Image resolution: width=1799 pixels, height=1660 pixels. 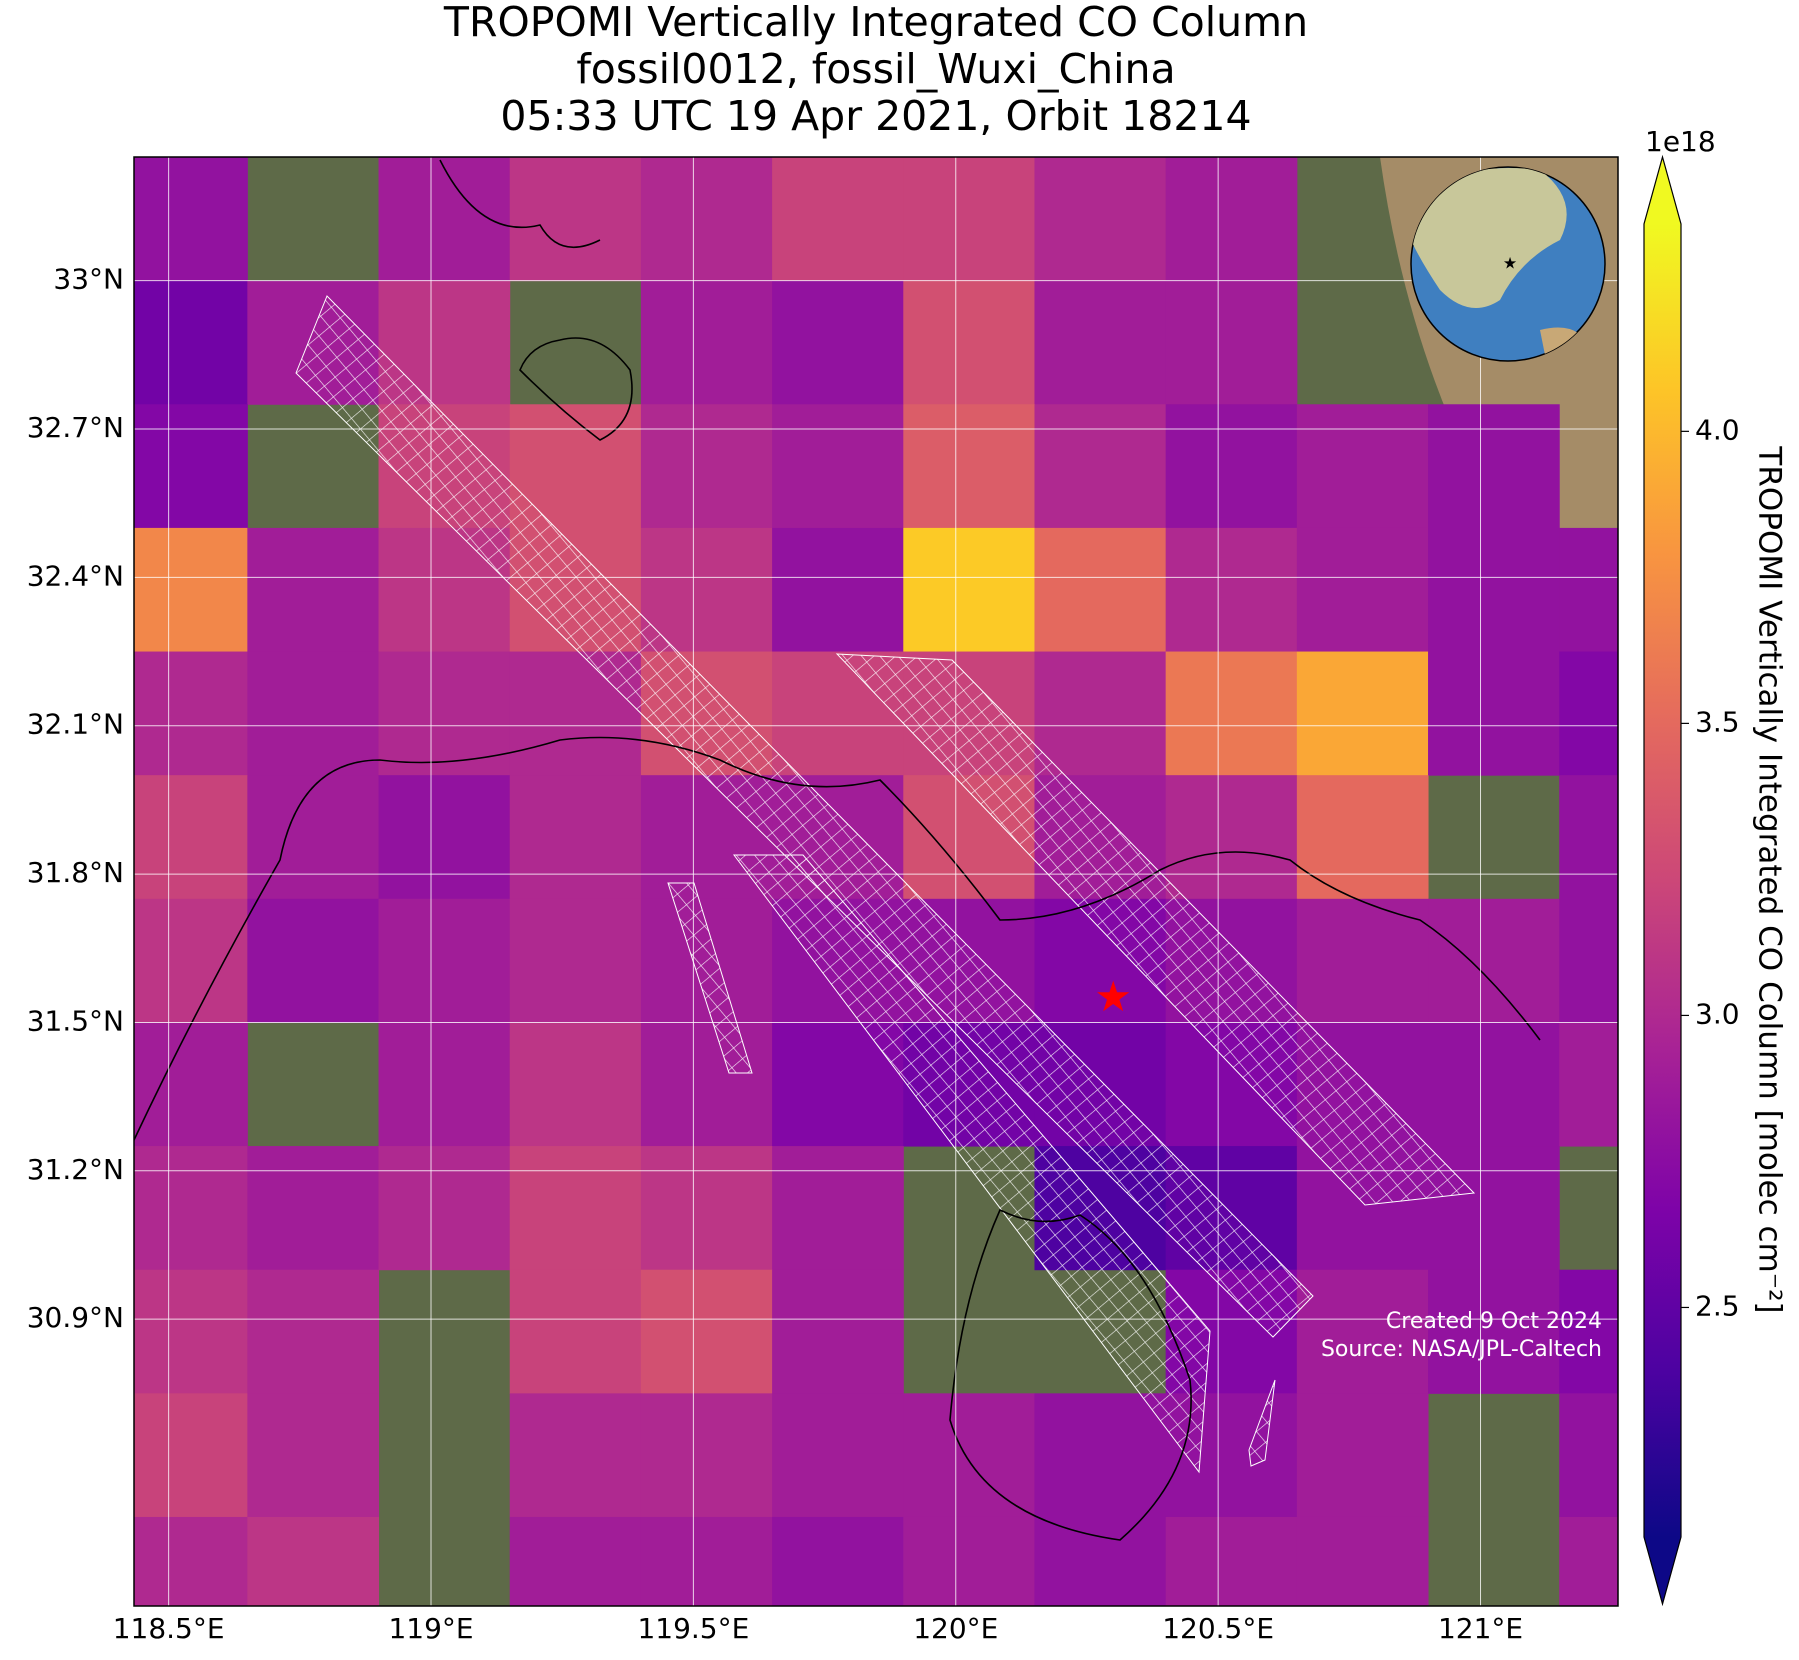 What do you see at coordinates (75, 1317) in the screenshot?
I see `y-tick-label: 30.9°N` at bounding box center [75, 1317].